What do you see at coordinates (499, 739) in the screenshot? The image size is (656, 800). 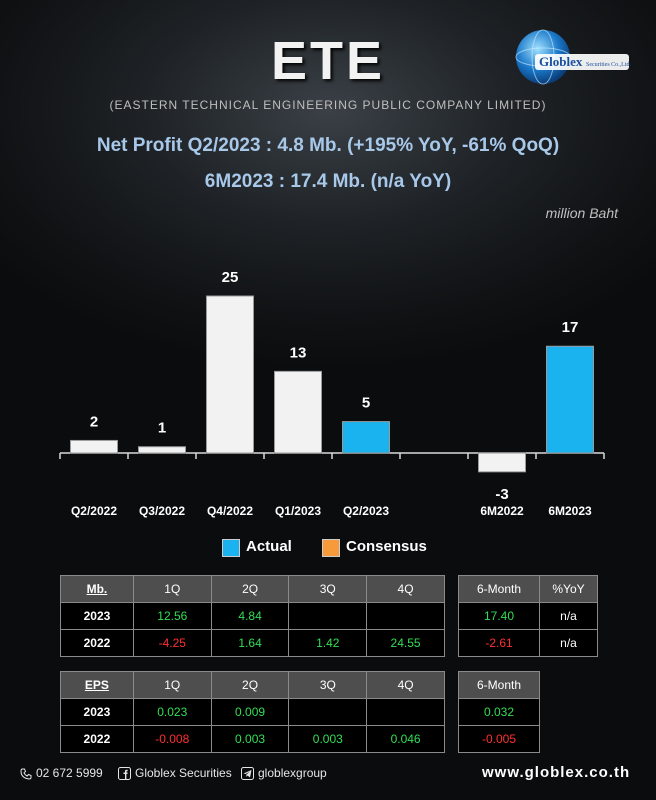 I see `eps-6m-cell: -0.005` at bounding box center [499, 739].